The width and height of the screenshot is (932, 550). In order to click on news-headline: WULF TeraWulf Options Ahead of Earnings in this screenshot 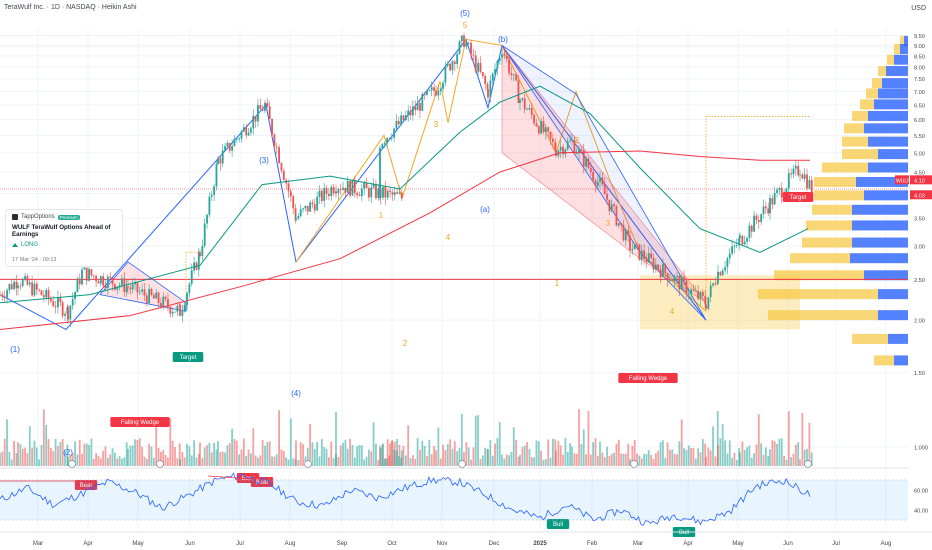, I will do `click(61, 231)`.